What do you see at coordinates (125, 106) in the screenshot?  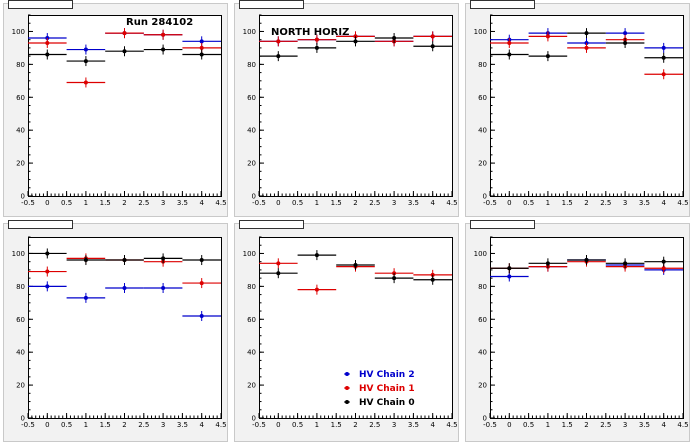 I see `plot-frame` at bounding box center [125, 106].